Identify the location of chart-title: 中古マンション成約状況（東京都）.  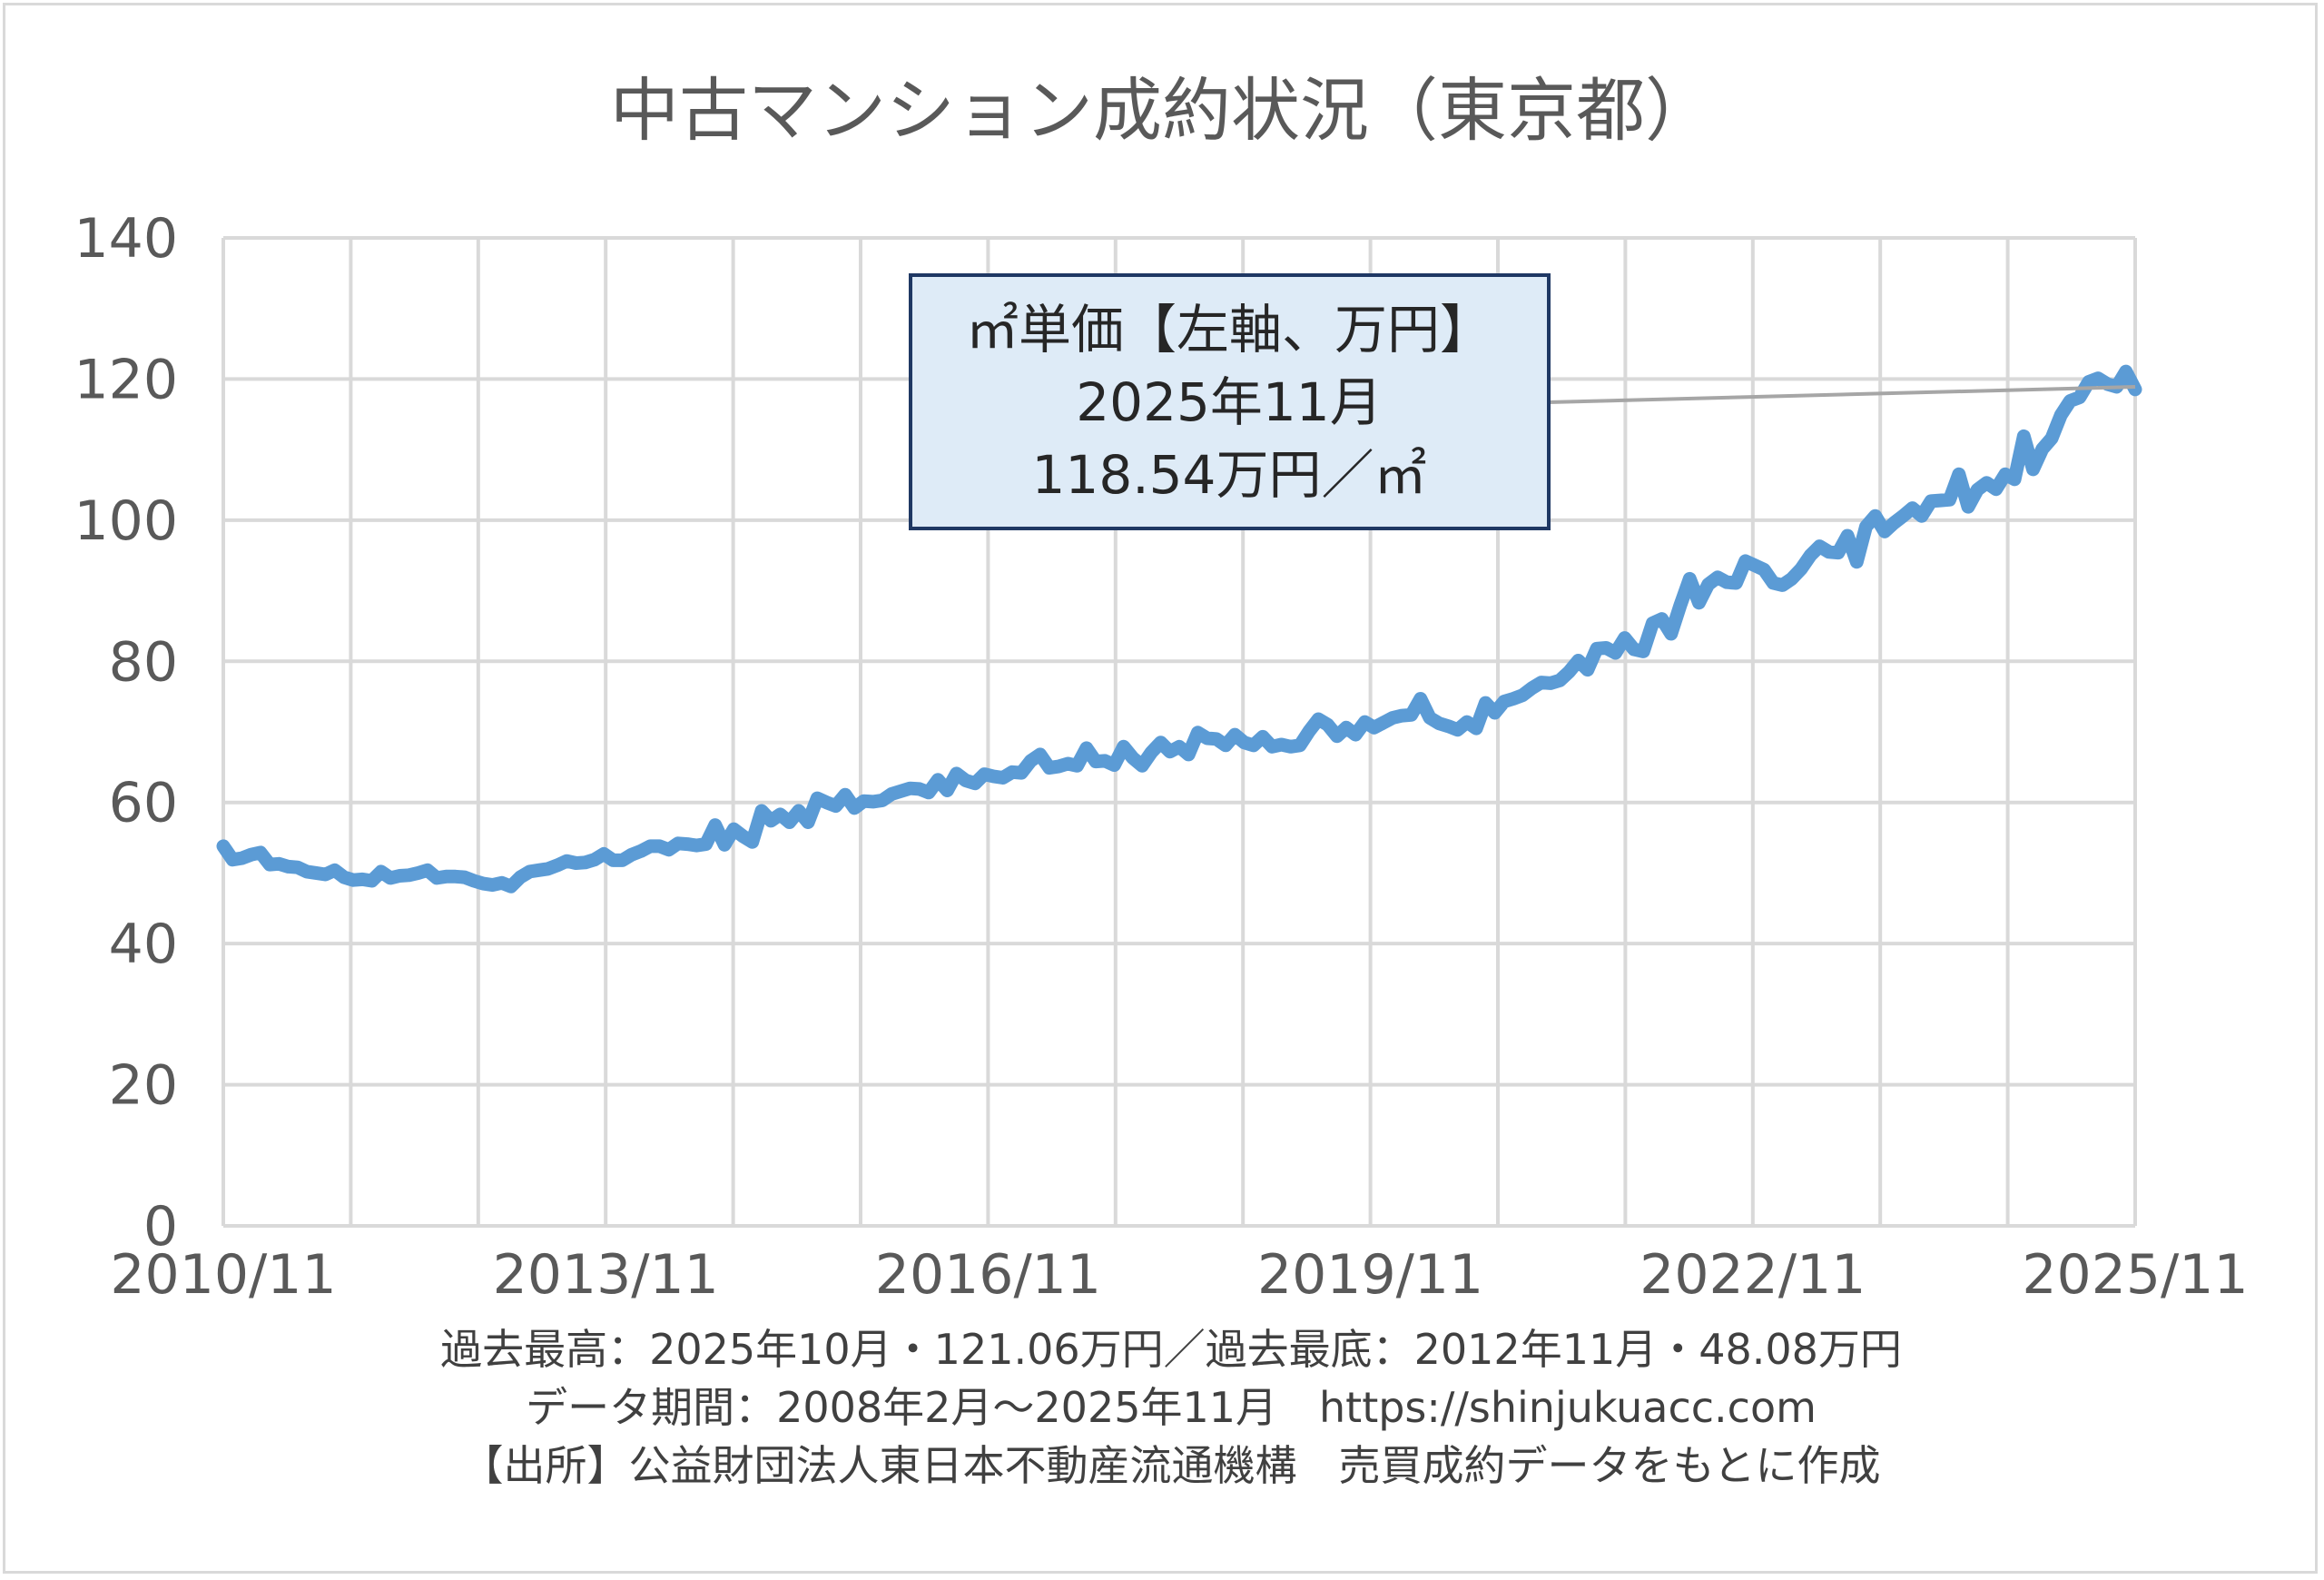
(1162, 111).